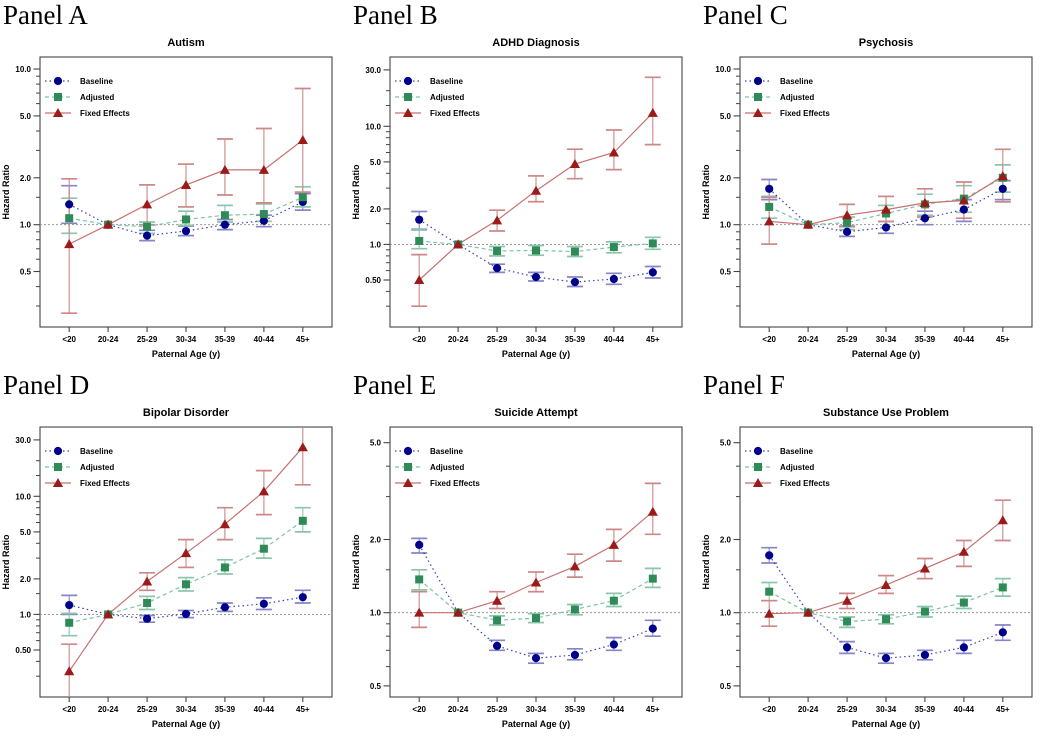 This screenshot has width=1050, height=740. What do you see at coordinates (536, 43) in the screenshot?
I see `chart-title-adhd: ADHD Diagnosis` at bounding box center [536, 43].